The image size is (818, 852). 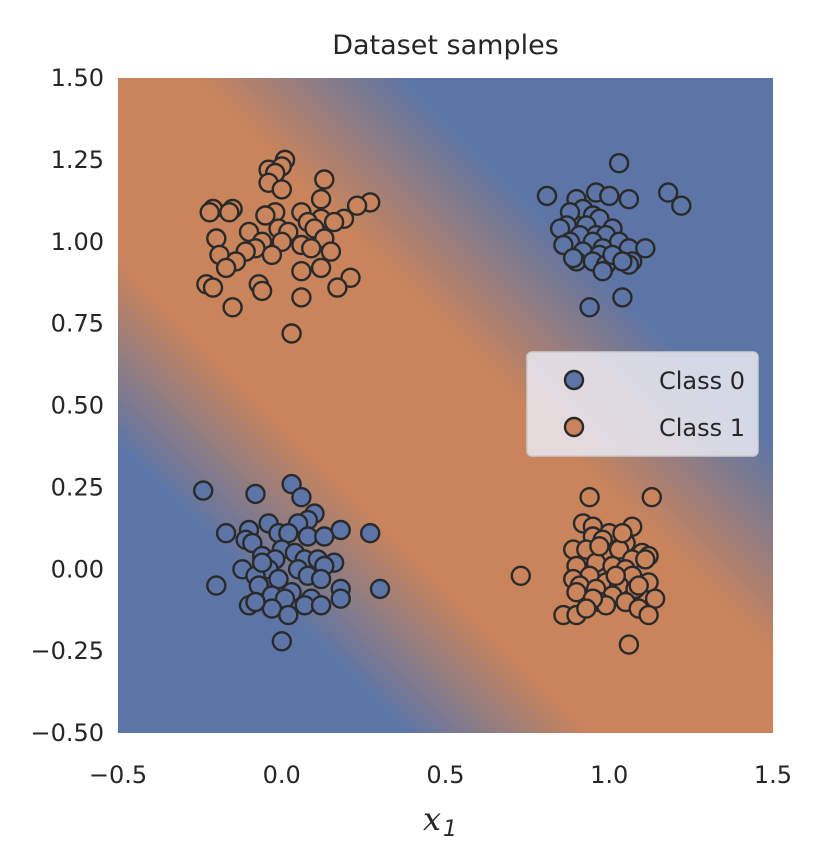 I want to click on x-tick-label: −0.5, so click(x=118, y=775).